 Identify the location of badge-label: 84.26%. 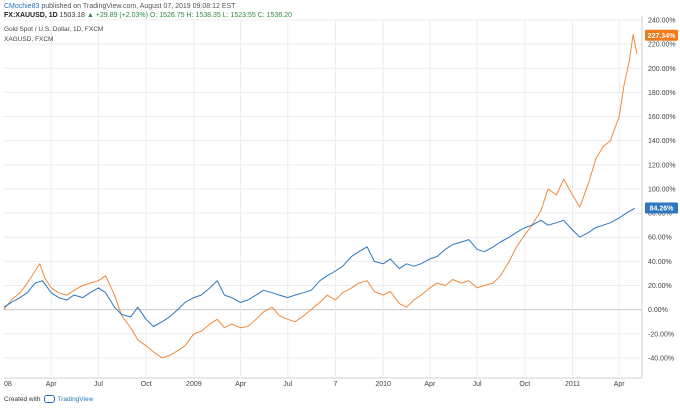
(662, 208).